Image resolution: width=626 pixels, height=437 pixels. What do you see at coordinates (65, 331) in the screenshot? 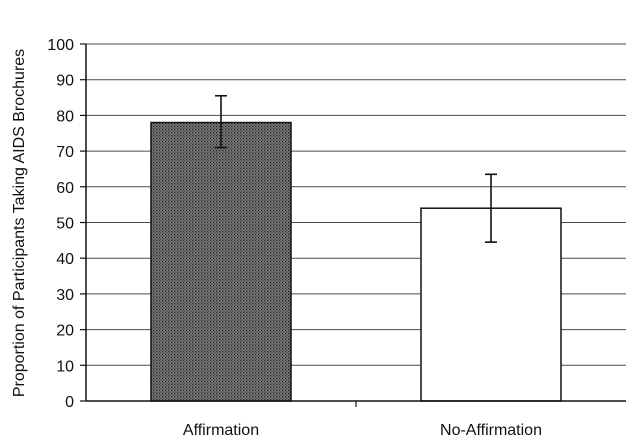
I see `y-tick-label: 20` at bounding box center [65, 331].